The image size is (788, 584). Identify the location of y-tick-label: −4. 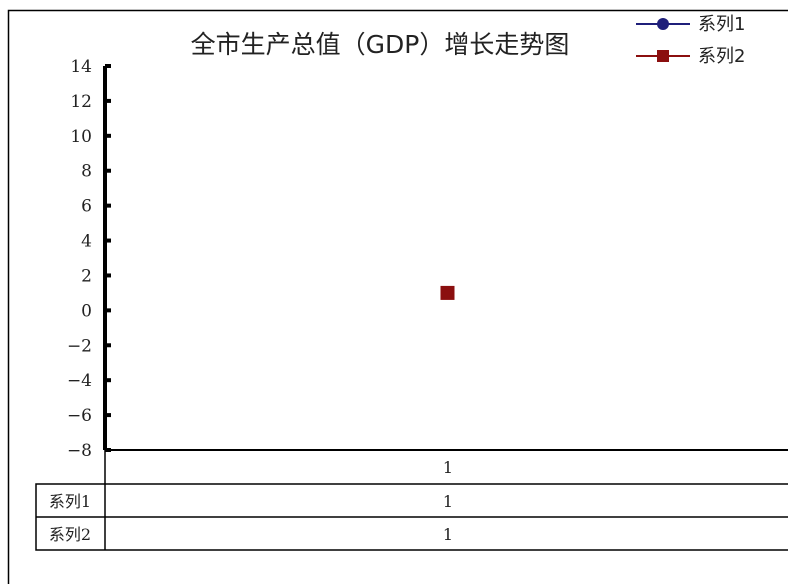
(79, 381).